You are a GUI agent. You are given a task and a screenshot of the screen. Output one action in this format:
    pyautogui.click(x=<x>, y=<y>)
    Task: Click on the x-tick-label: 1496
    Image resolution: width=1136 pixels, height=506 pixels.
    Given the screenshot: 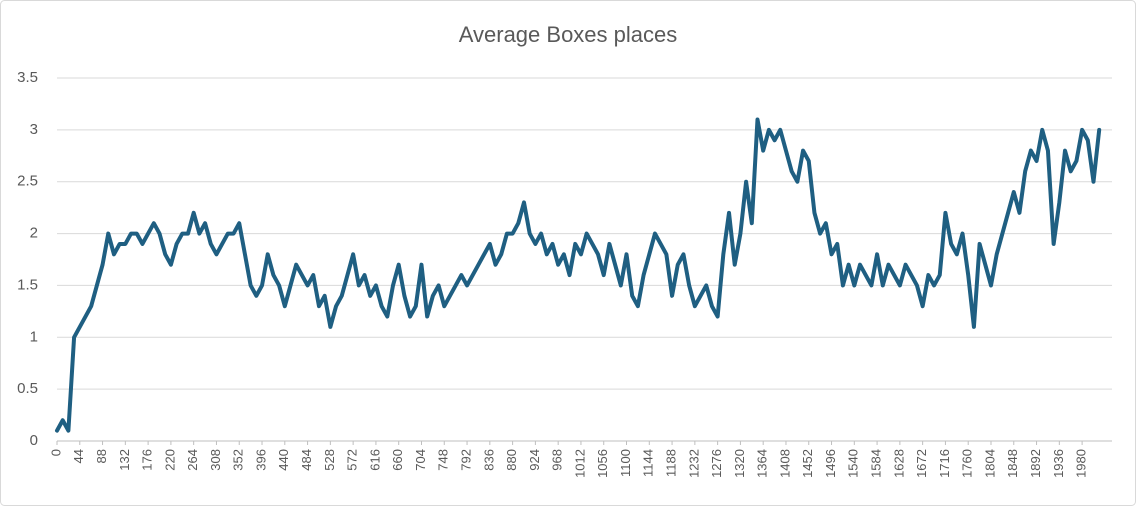 What is the action you would take?
    pyautogui.click(x=830, y=463)
    